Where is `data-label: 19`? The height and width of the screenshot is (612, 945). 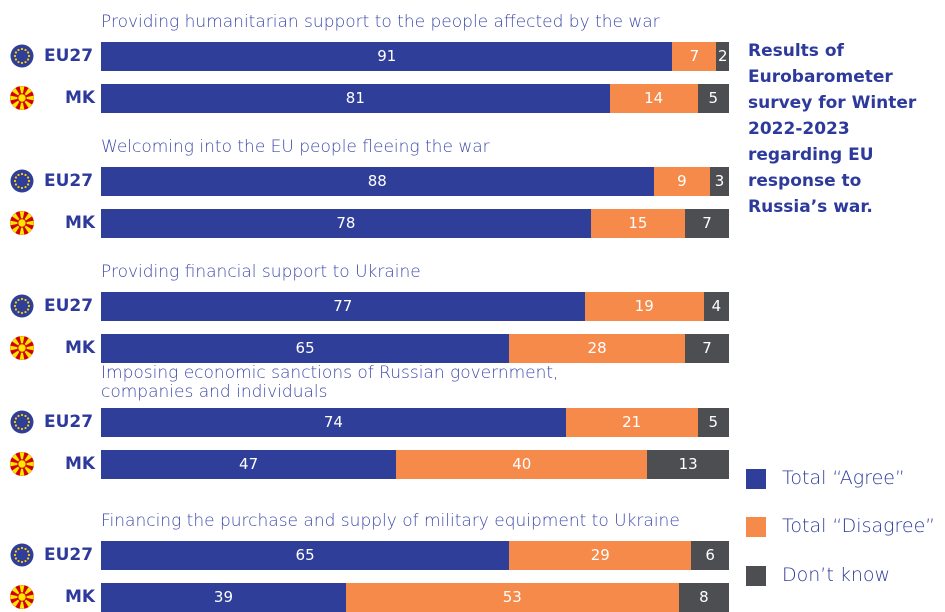
data-label: 19 is located at coordinates (644, 306).